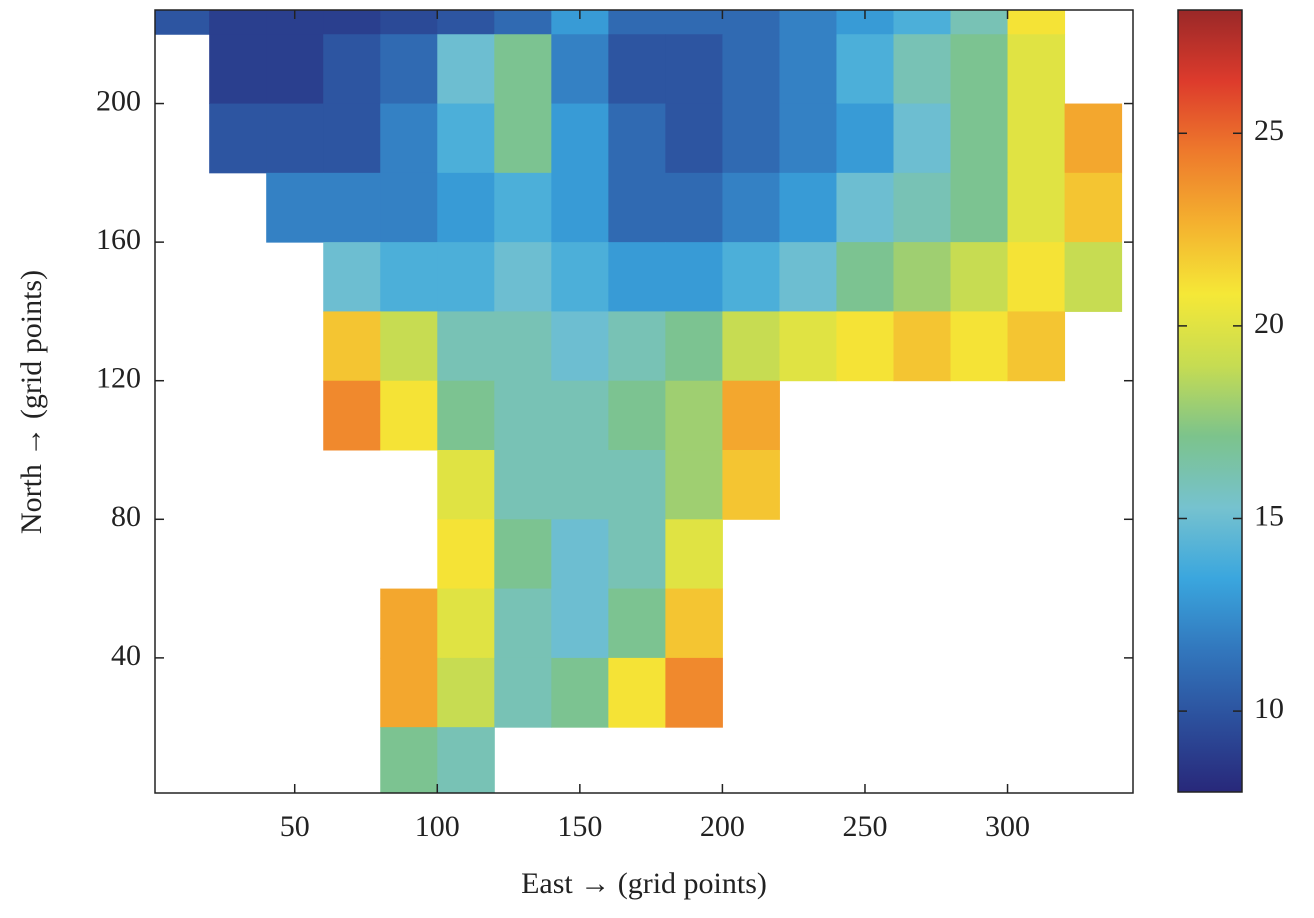  Describe the element at coordinates (1269, 708) in the screenshot. I see `colorbar-tick-label: 10` at that location.